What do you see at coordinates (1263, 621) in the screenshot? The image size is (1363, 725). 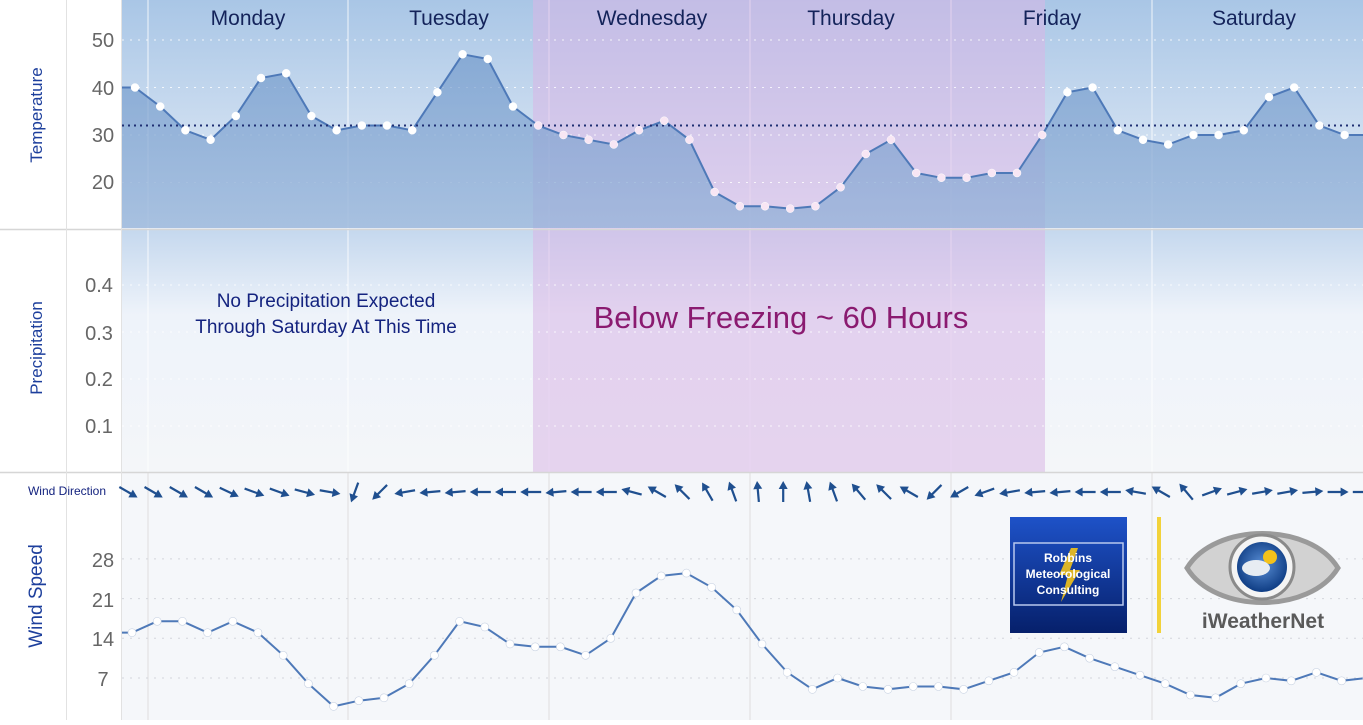 I see `iweathernet-logo-text: iWeatherNet` at bounding box center [1263, 621].